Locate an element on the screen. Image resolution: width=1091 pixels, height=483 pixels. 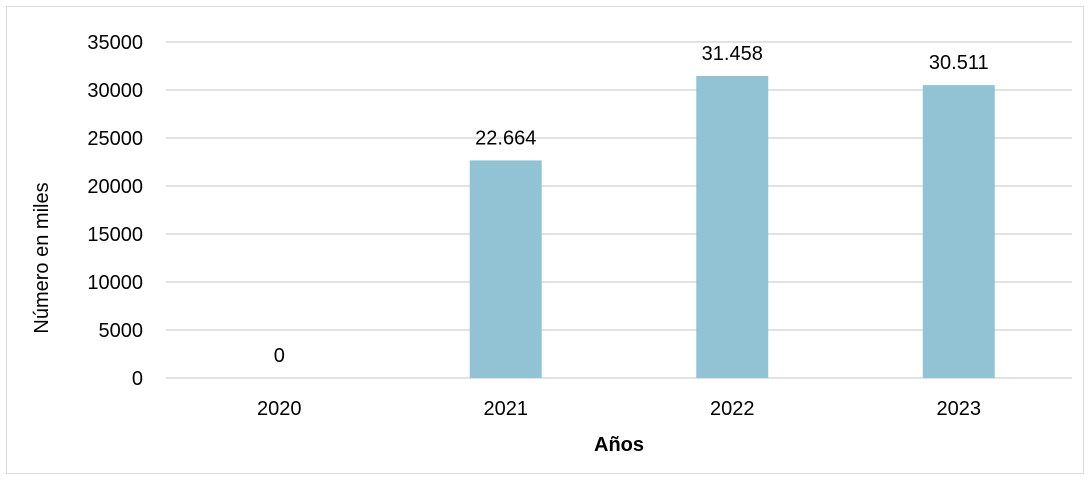
x-tick-labels: 2020 2021 2022 2023 is located at coordinates (619, 409).